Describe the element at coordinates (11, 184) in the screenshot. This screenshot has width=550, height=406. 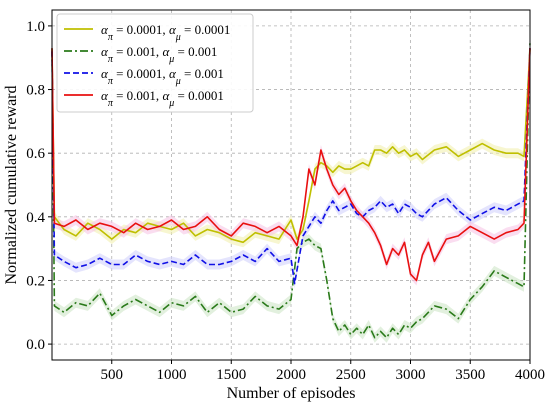
I see `y-axis-label: Normalized cumulative reward` at that location.